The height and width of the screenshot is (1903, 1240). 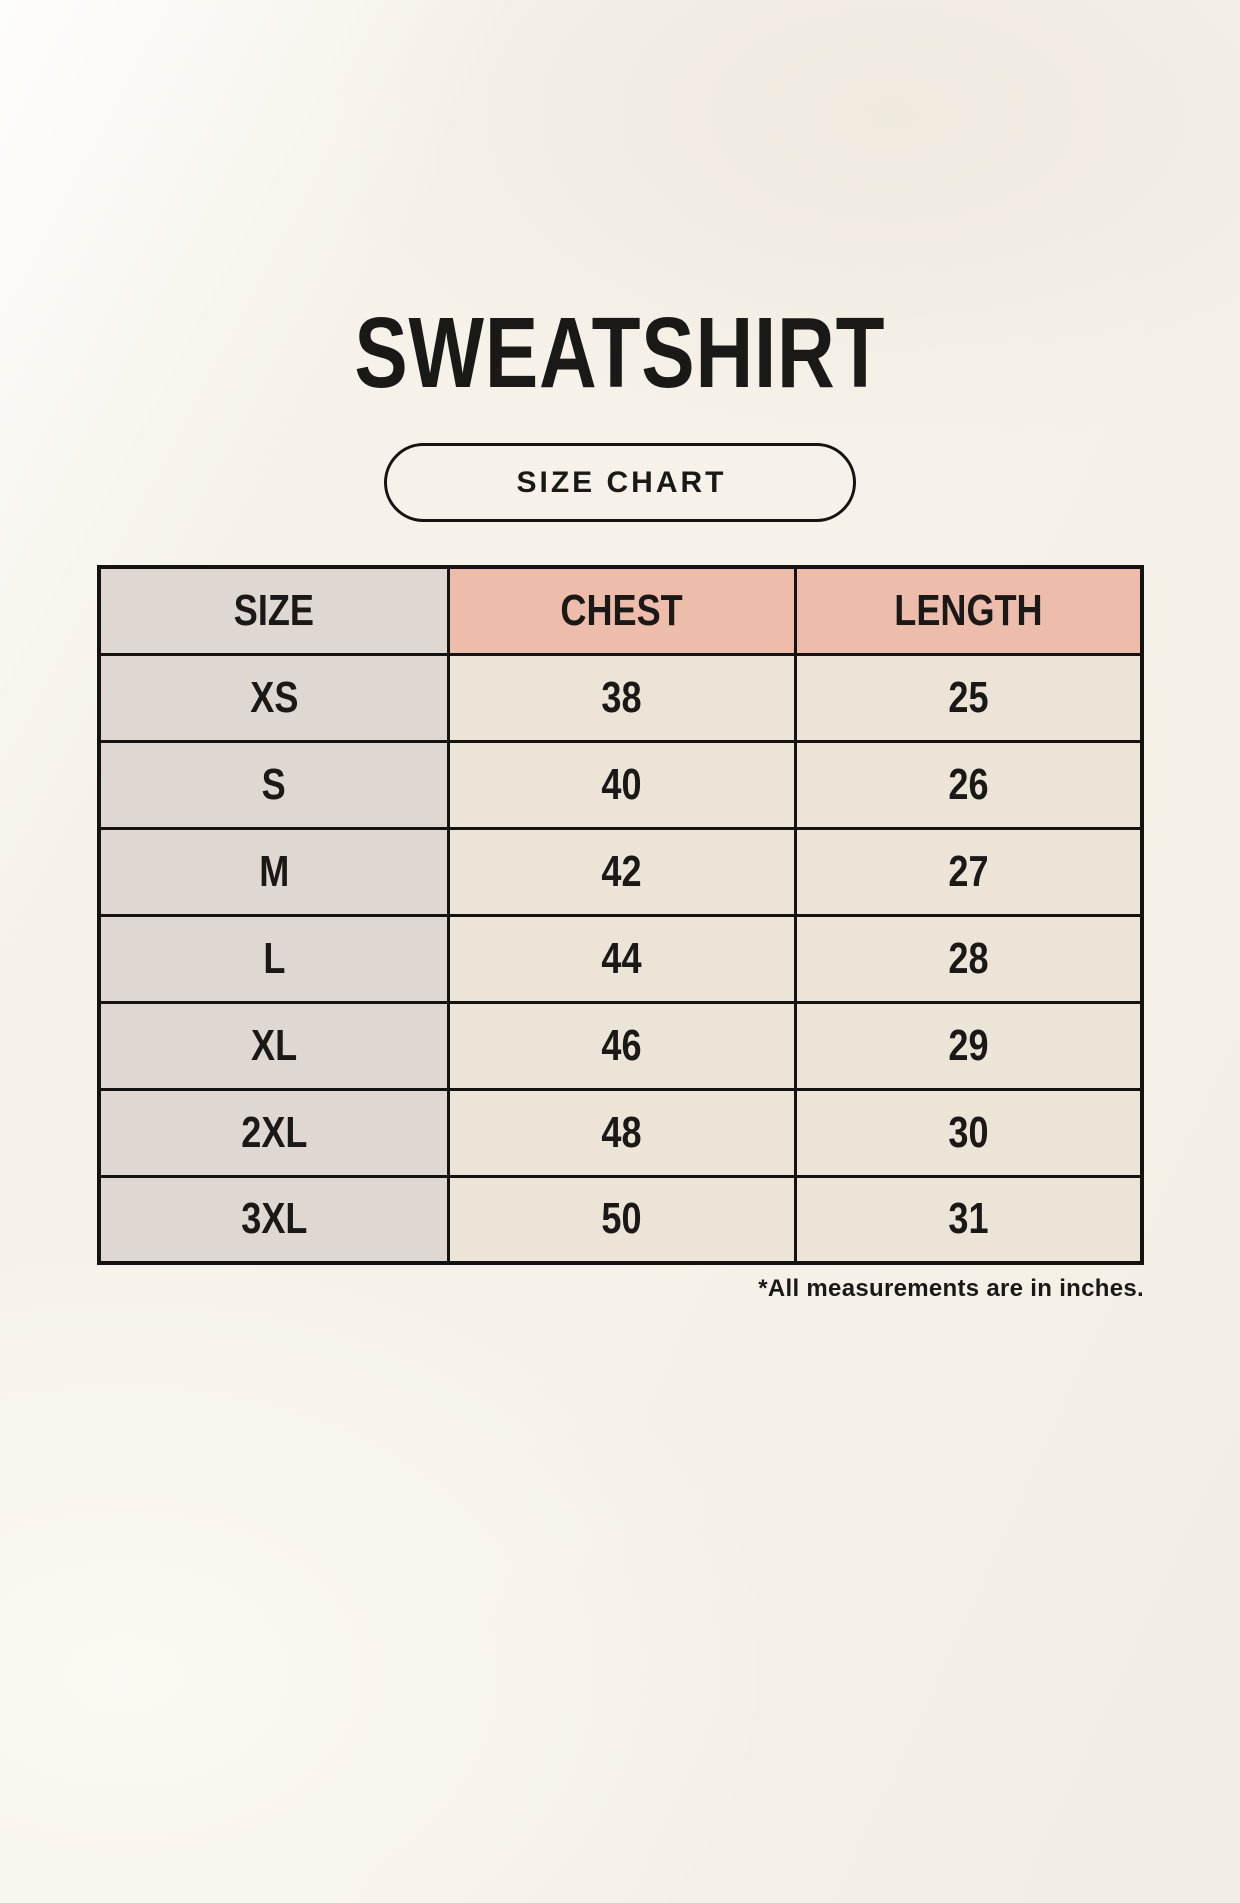 What do you see at coordinates (273, 784) in the screenshot?
I see `size-label-cell: S` at bounding box center [273, 784].